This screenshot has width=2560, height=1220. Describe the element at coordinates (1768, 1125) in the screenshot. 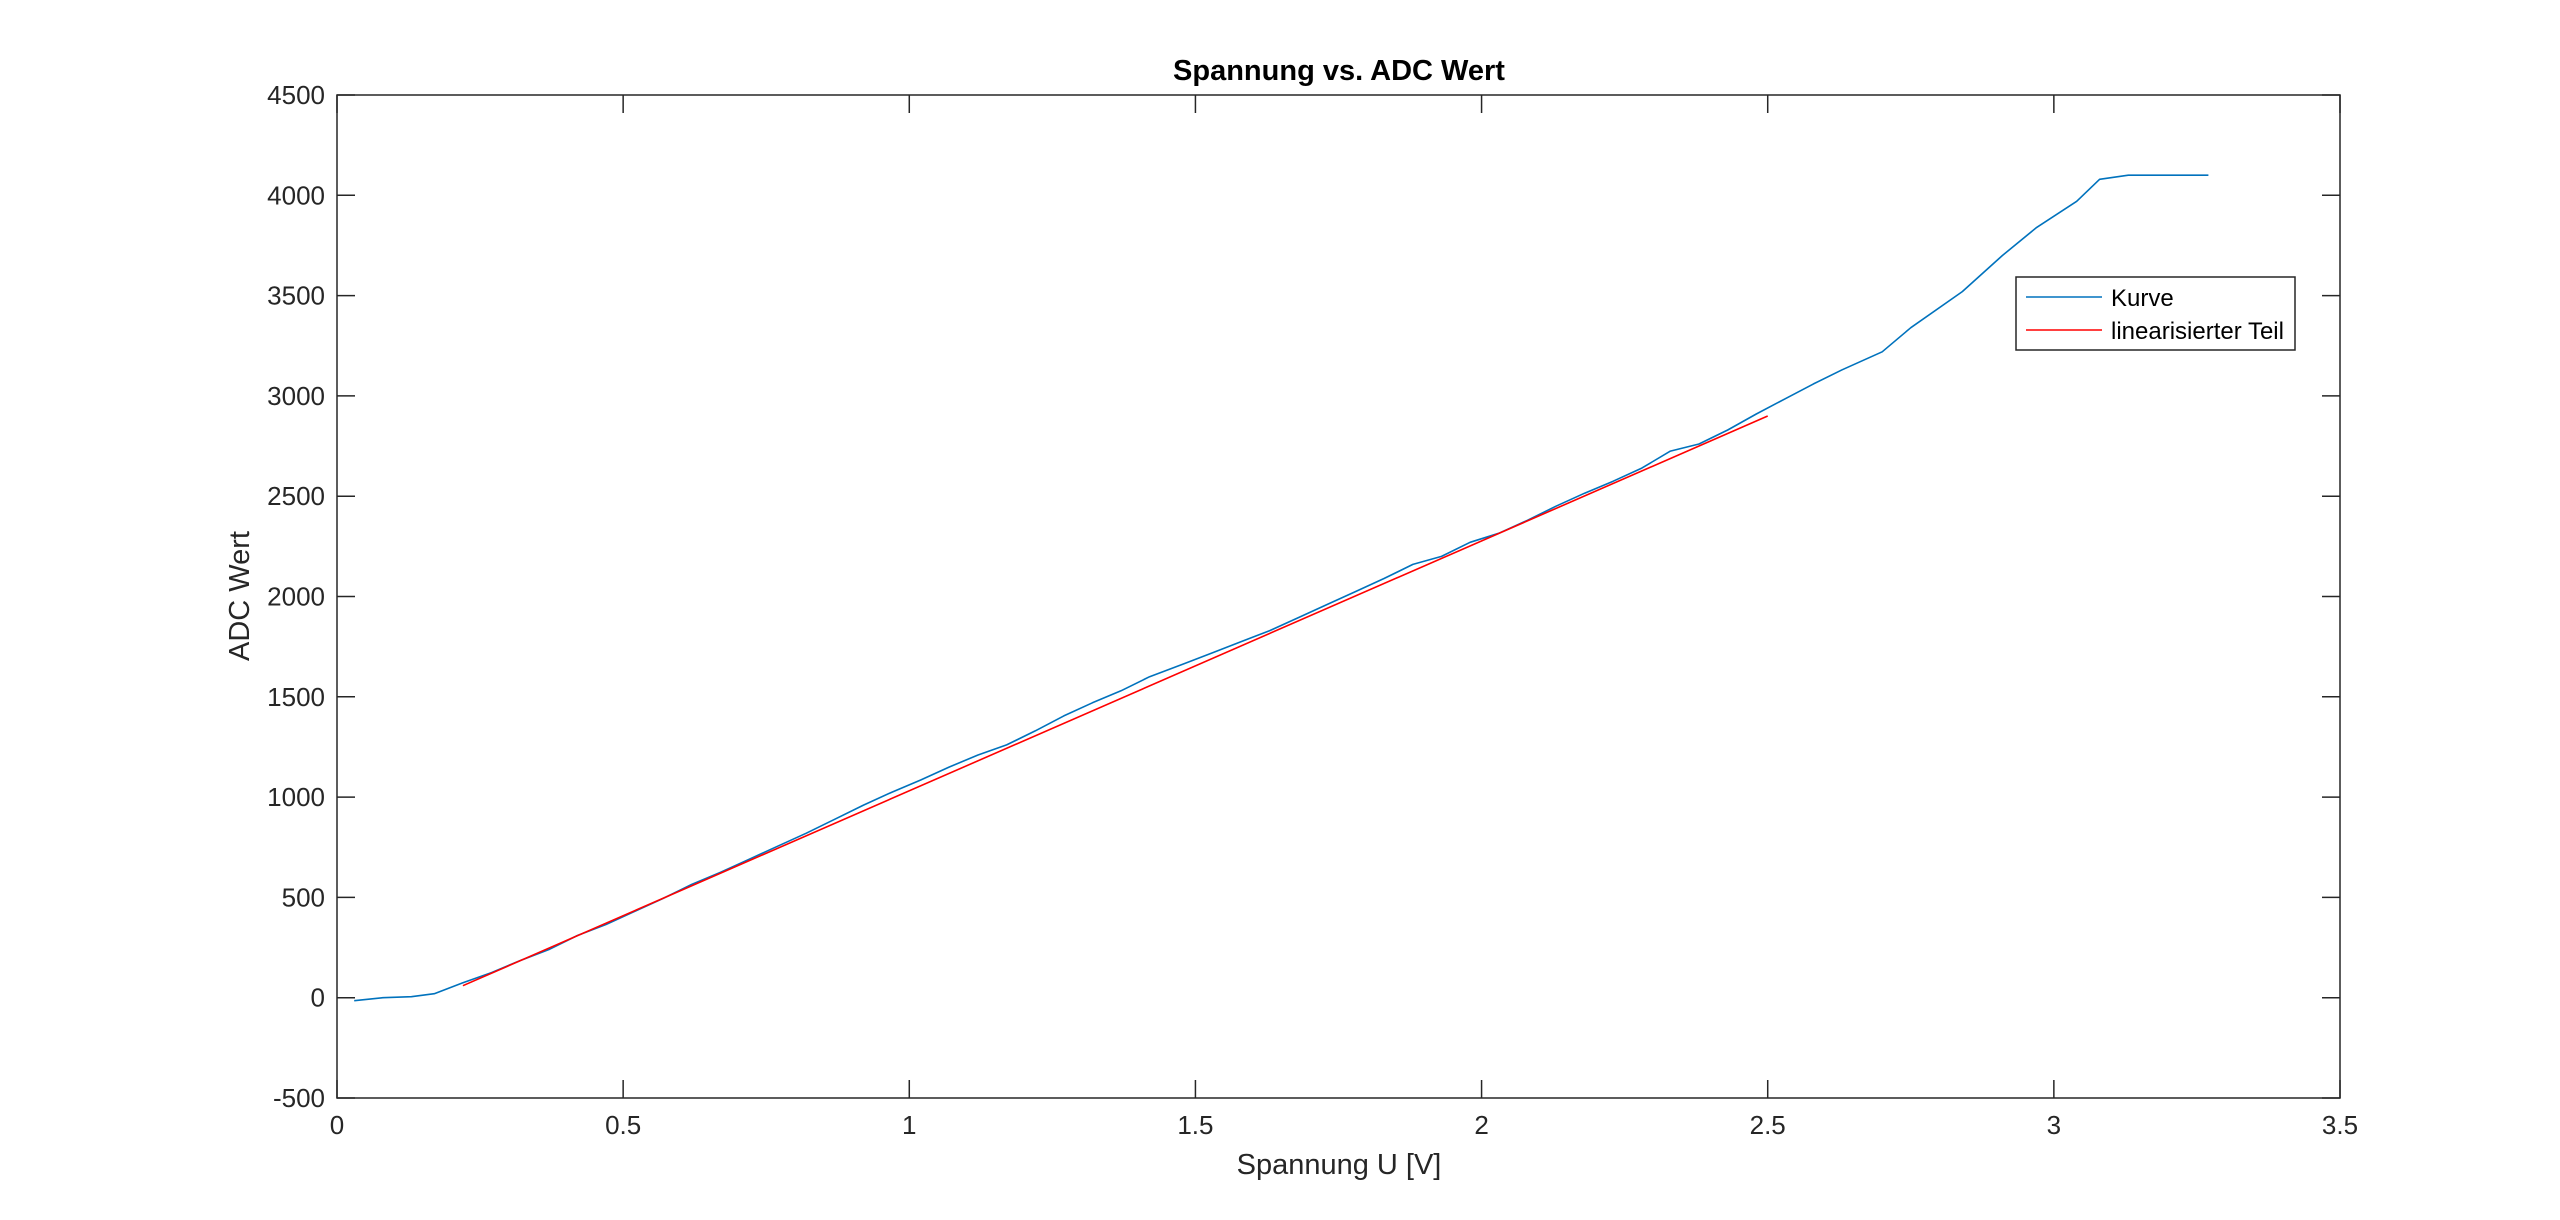

I see `x-tick-label: 2.5` at that location.